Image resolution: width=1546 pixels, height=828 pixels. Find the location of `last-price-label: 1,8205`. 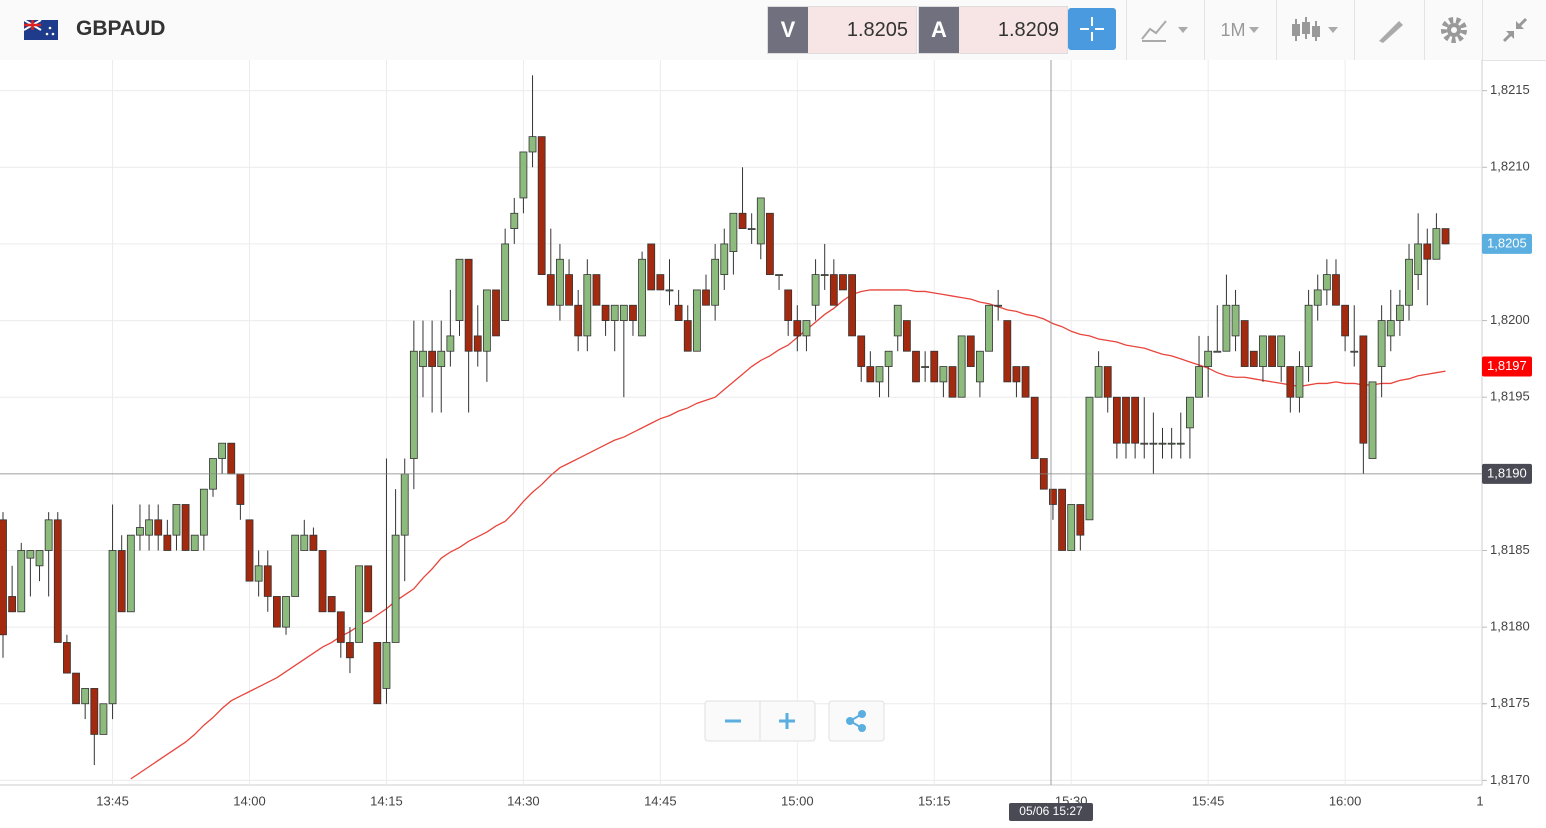

last-price-label: 1,8205 is located at coordinates (1507, 242).